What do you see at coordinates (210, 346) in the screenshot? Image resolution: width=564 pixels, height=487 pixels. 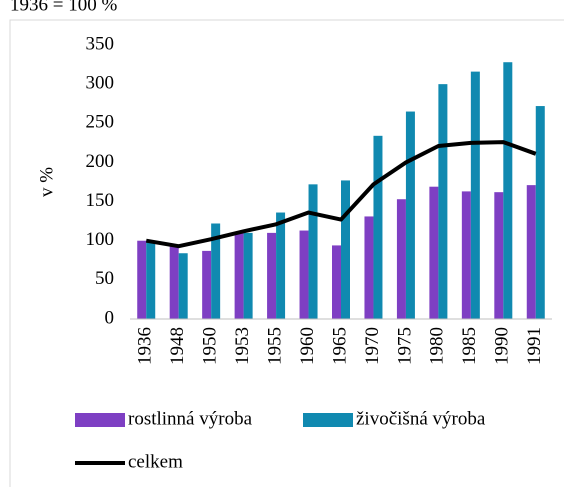 I see `x-tick-label: 1950` at bounding box center [210, 346].